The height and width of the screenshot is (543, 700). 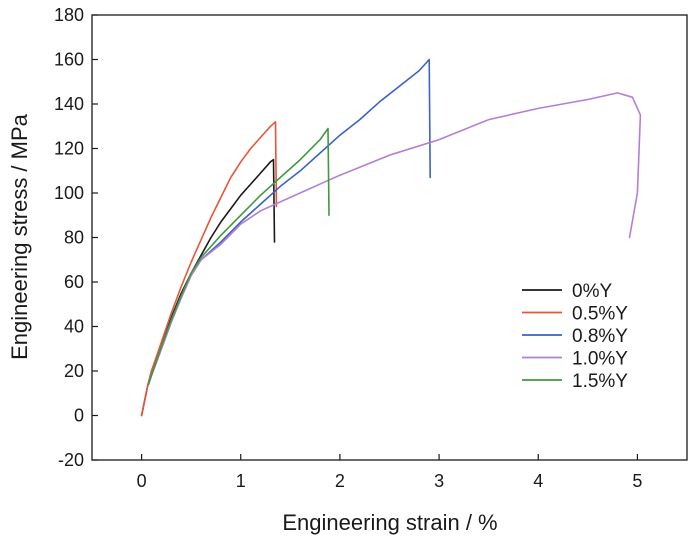 I want to click on y-tick-label: 160, so click(x=69, y=60).